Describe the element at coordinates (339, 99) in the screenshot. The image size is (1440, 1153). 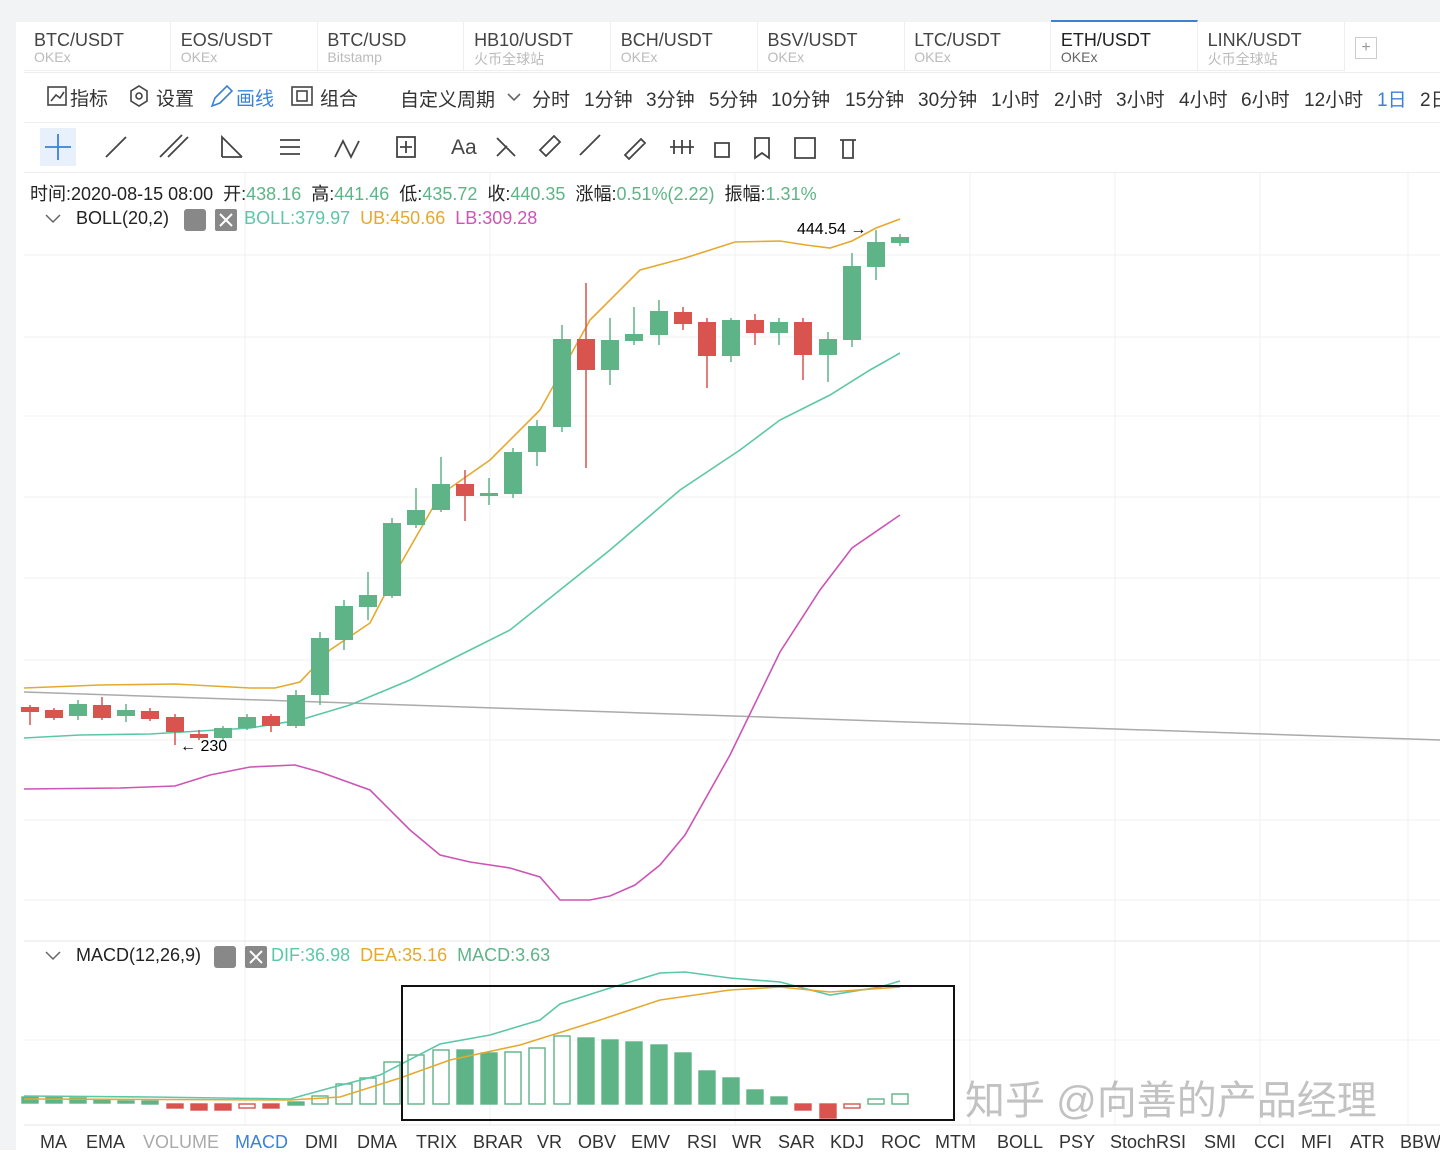
I see `toolbar-item: 组合` at that location.